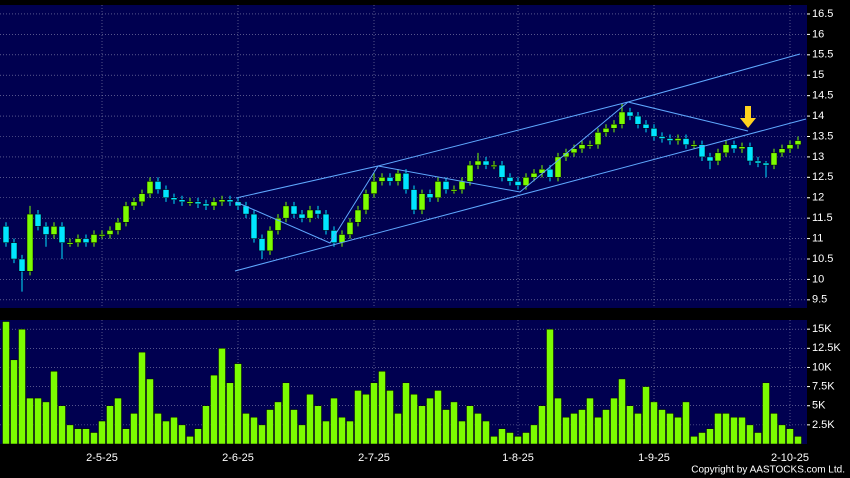 This screenshot has height=478, width=850. What do you see at coordinates (238, 458) in the screenshot?
I see `x-tick-label: 2-6-25` at bounding box center [238, 458].